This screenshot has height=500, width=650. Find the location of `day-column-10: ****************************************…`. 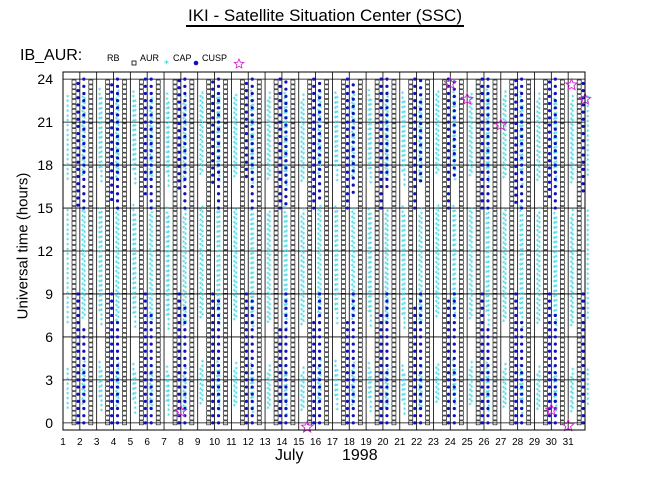

day-column-10: ****************************************… is located at coordinates (226, 251).